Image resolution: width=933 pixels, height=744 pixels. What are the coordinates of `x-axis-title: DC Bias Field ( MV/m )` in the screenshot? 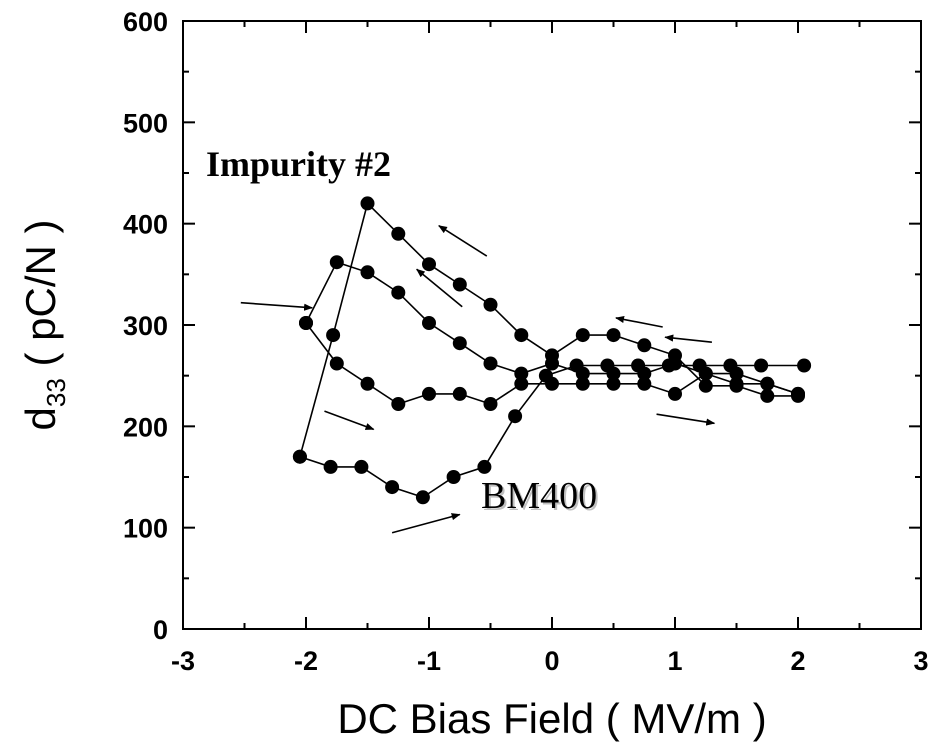 It's located at (551, 718).